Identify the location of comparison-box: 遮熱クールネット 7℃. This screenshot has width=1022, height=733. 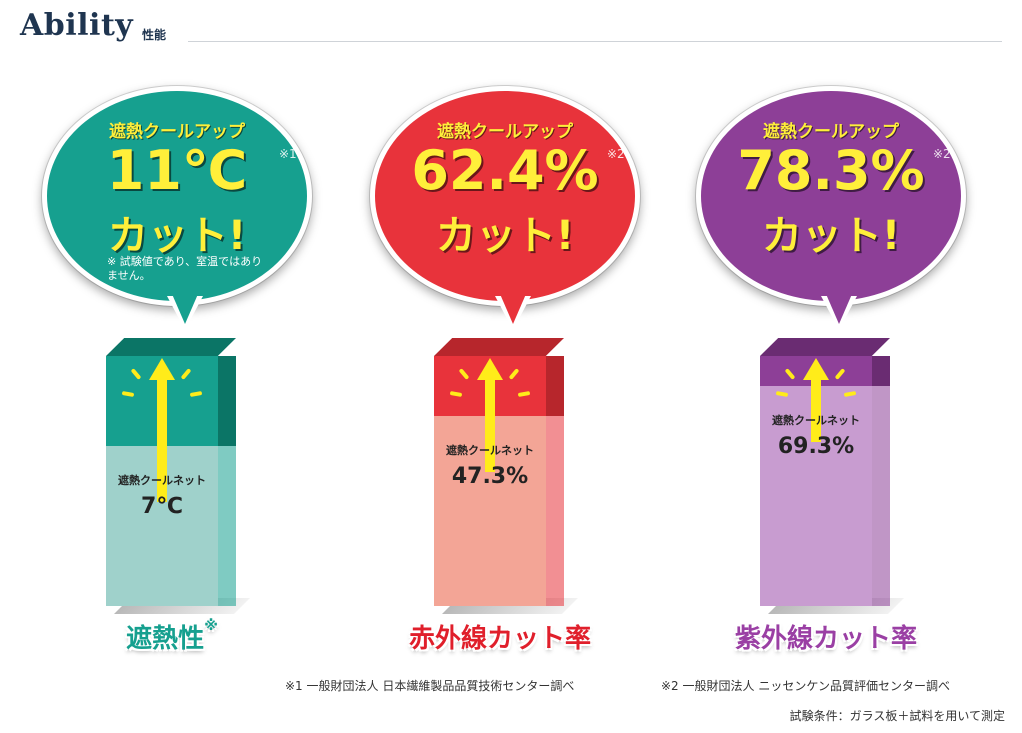
(171, 473).